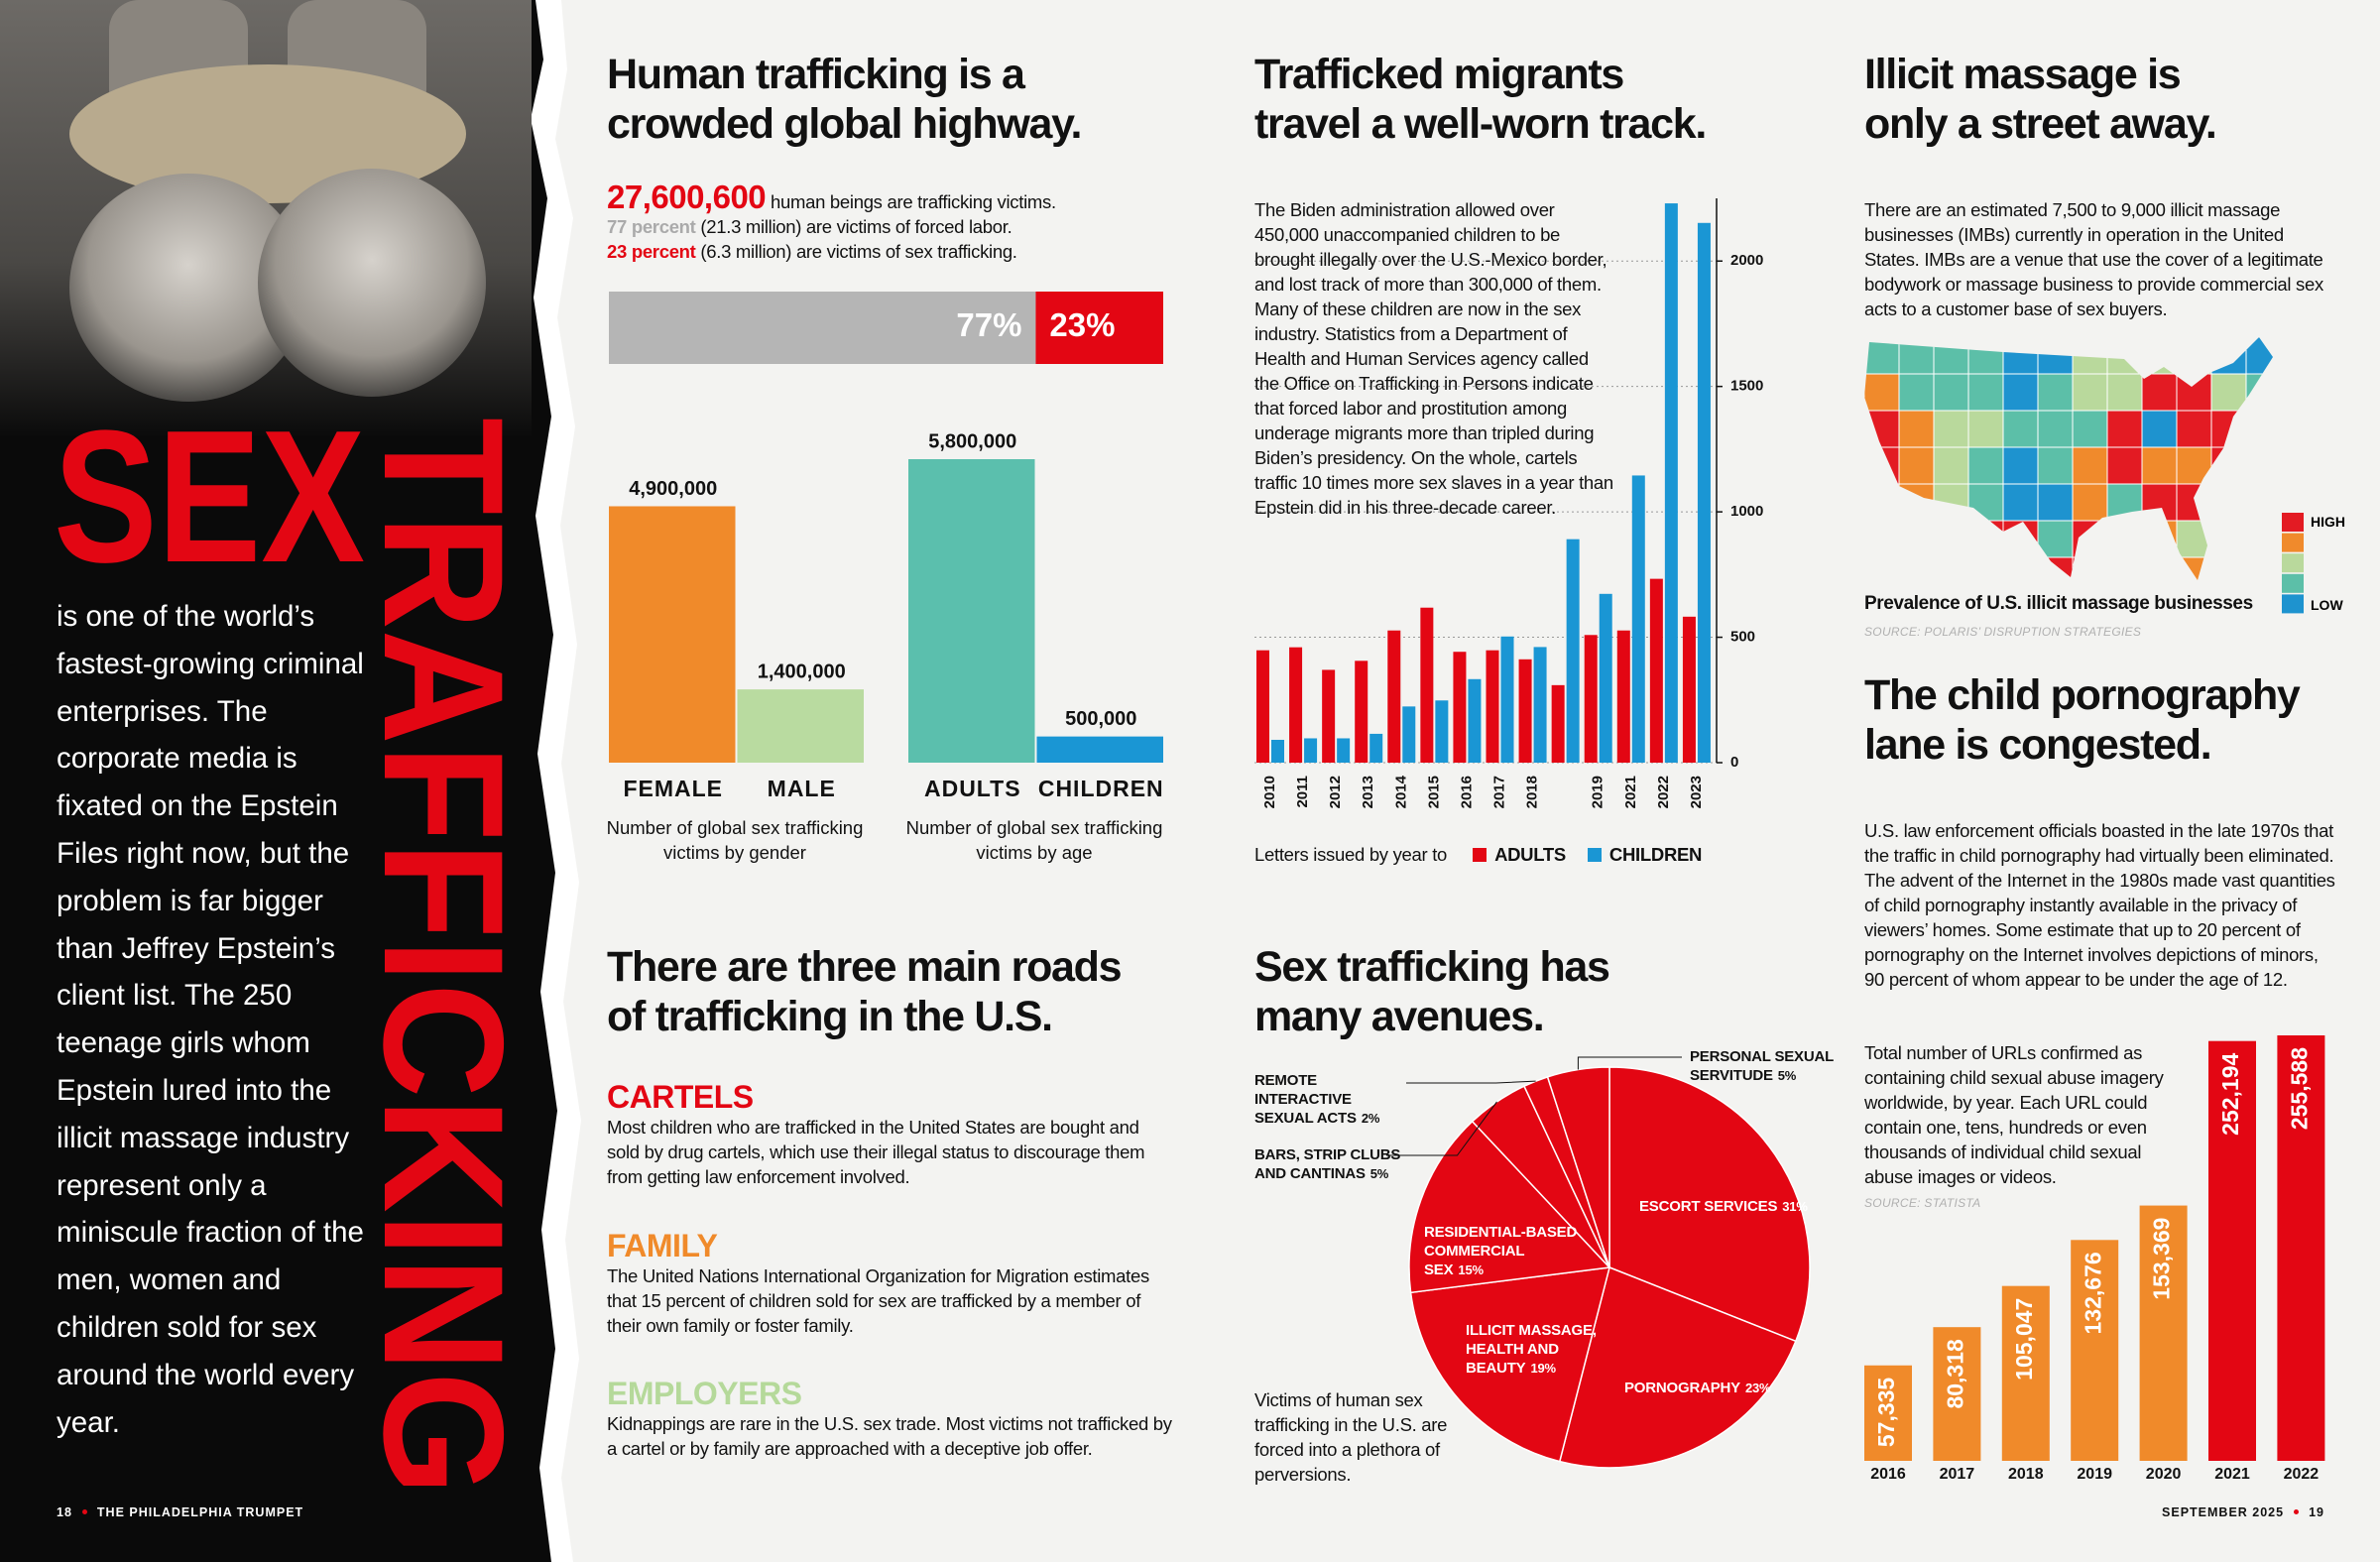 The image size is (2380, 1562). I want to click on pie-label-name: ILLICIT MASSAGE, HEALTH AND BEAUTY, so click(1531, 1349).